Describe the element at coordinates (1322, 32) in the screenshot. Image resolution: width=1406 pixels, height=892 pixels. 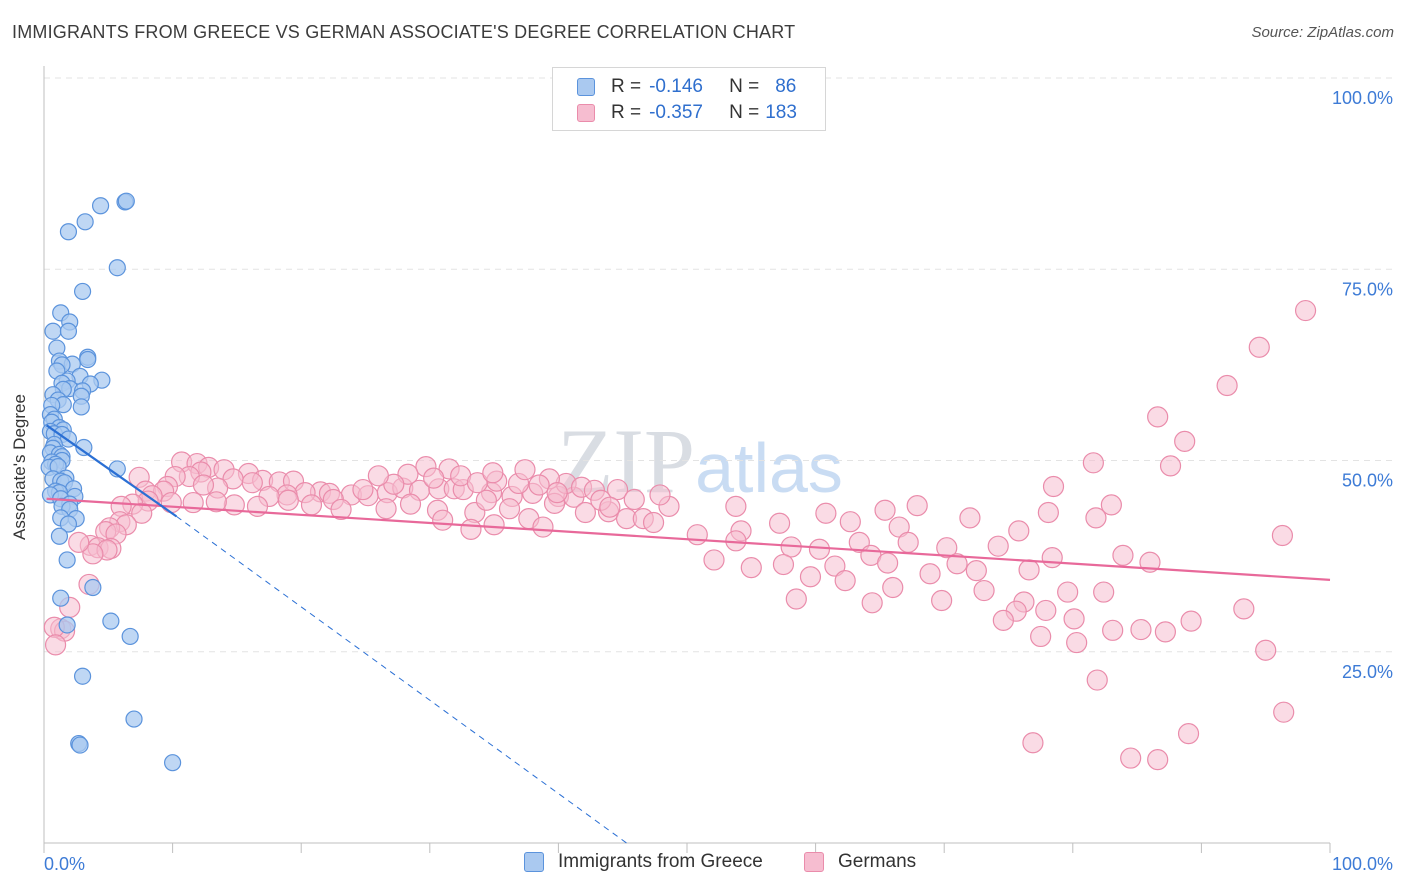
I see `source-credit: Source: ZipAtlas.com` at that location.